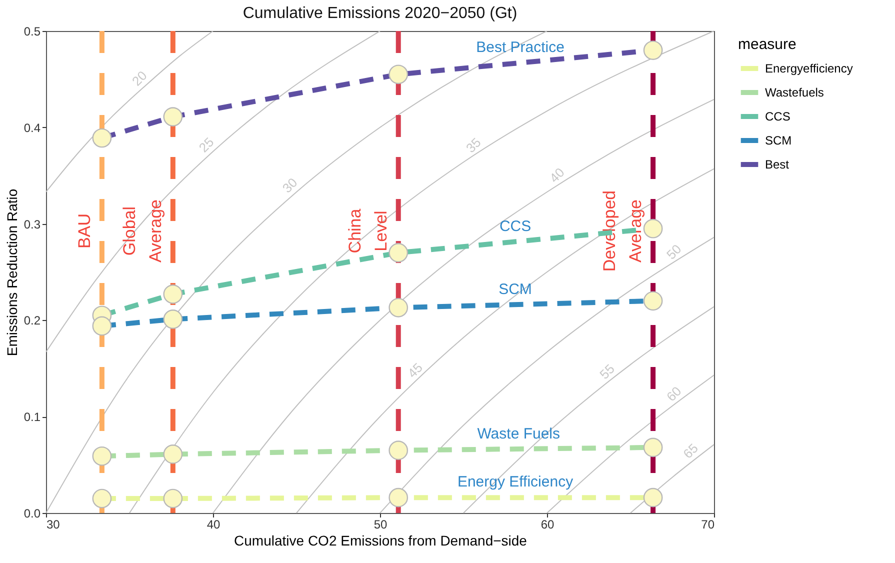  Describe the element at coordinates (809, 69) in the screenshot. I see `legend-label: Energyefficiency` at that location.